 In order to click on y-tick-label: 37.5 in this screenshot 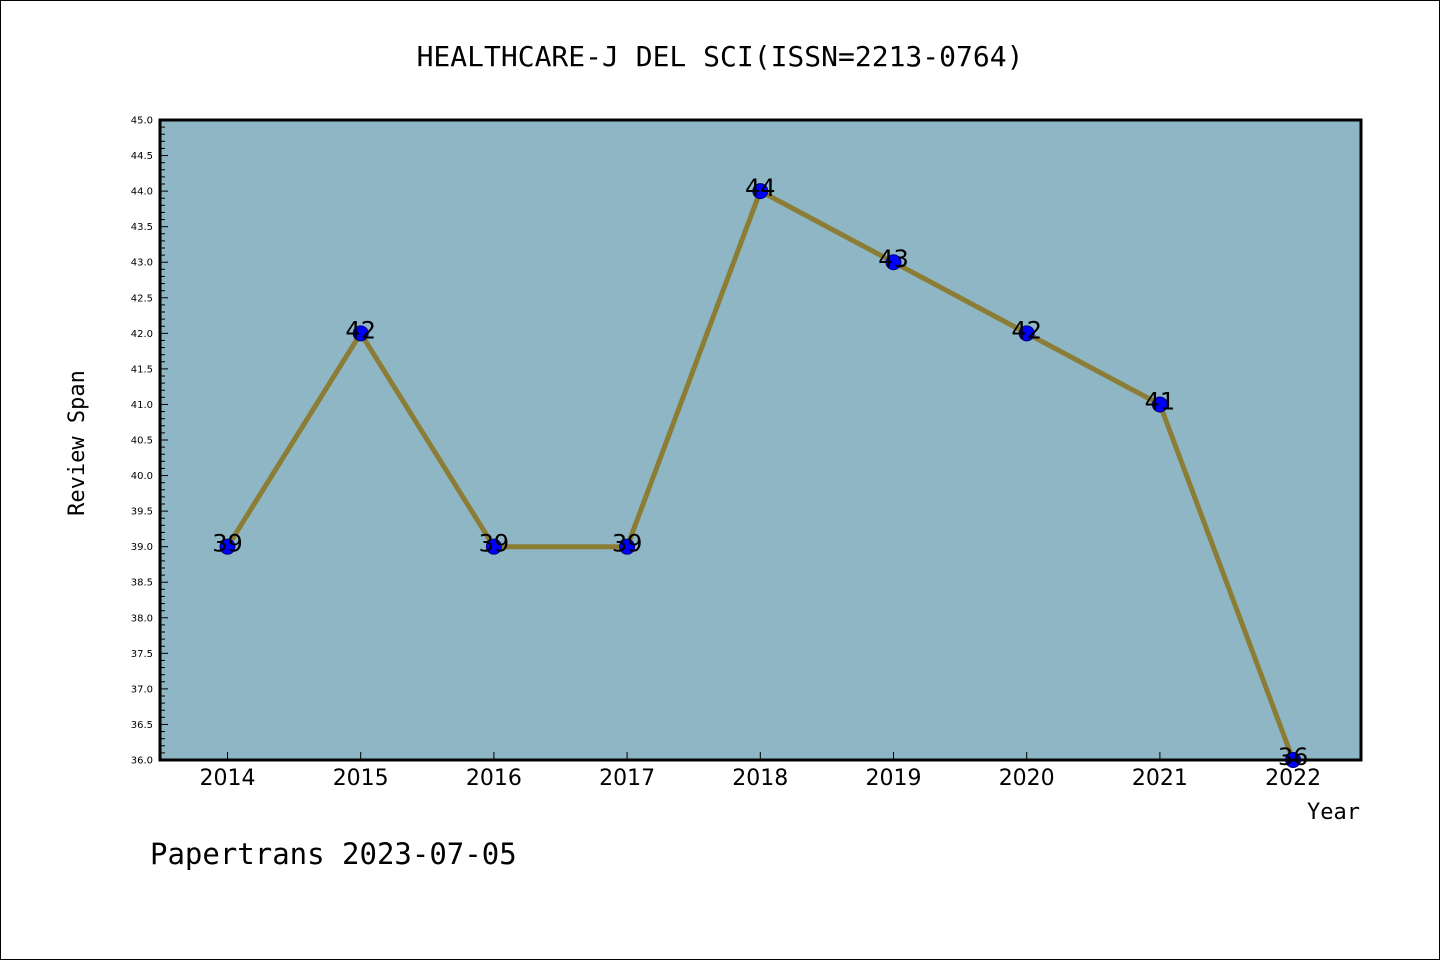, I will do `click(142, 654)`.